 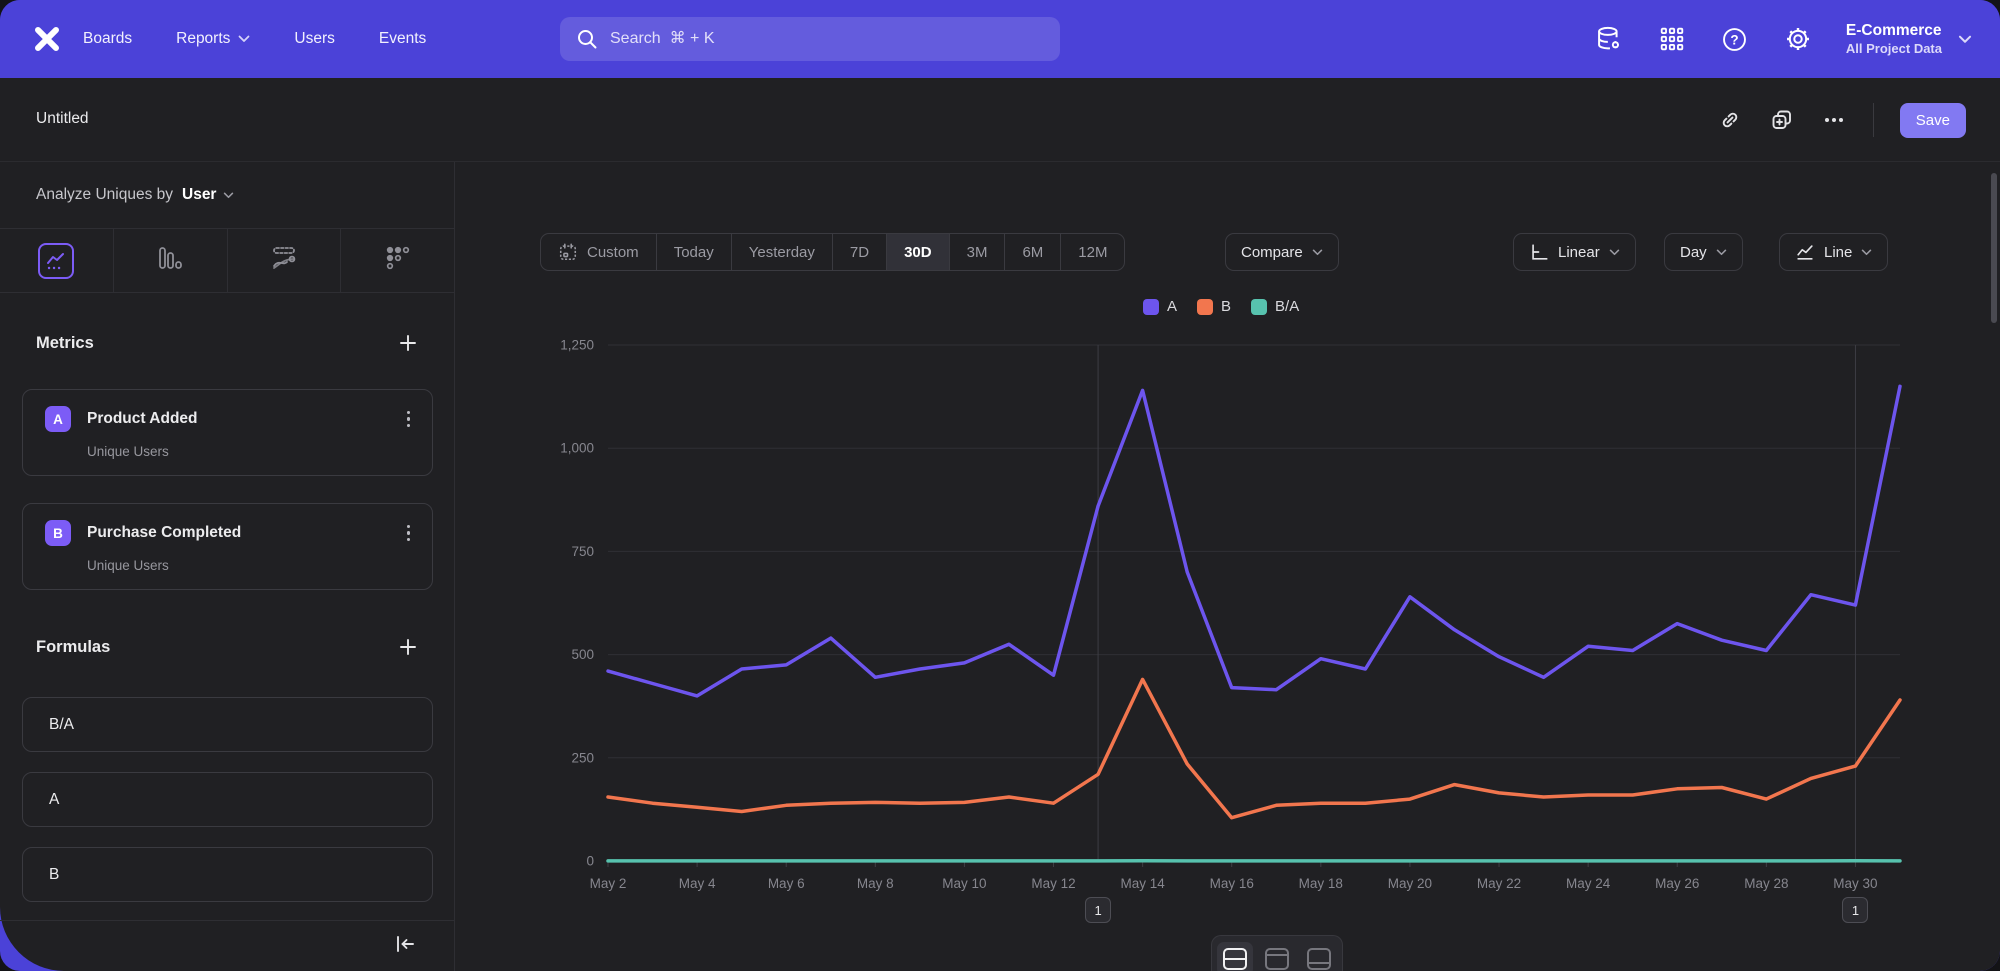 I want to click on date-range-custom: Custom, so click(x=599, y=252).